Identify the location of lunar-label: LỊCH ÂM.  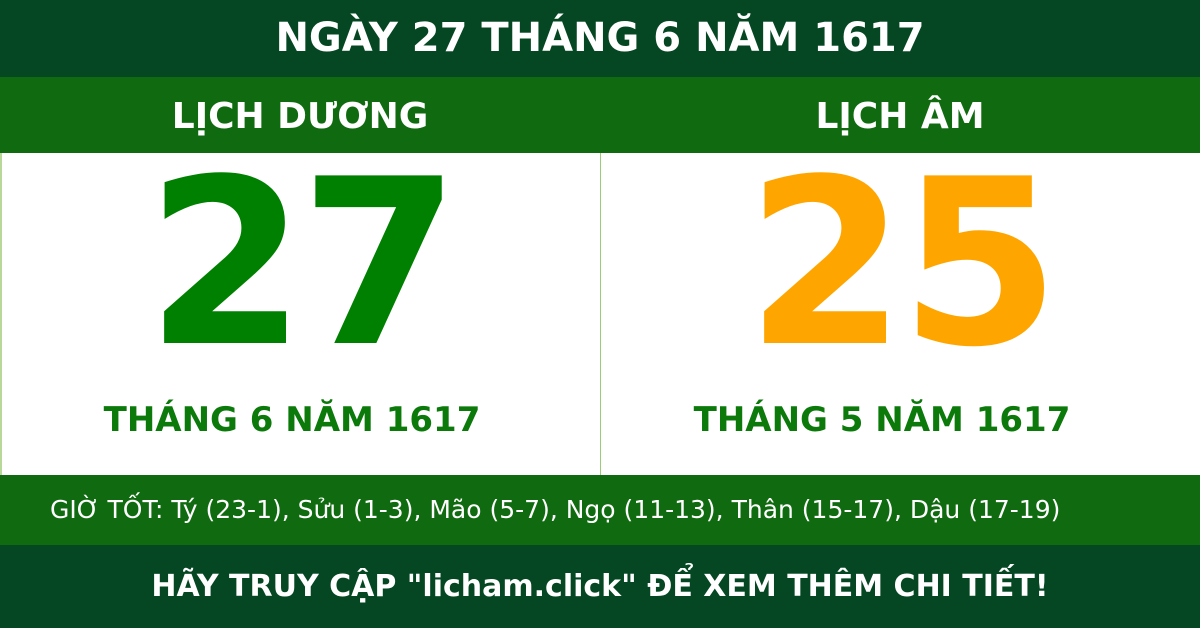
(900, 116).